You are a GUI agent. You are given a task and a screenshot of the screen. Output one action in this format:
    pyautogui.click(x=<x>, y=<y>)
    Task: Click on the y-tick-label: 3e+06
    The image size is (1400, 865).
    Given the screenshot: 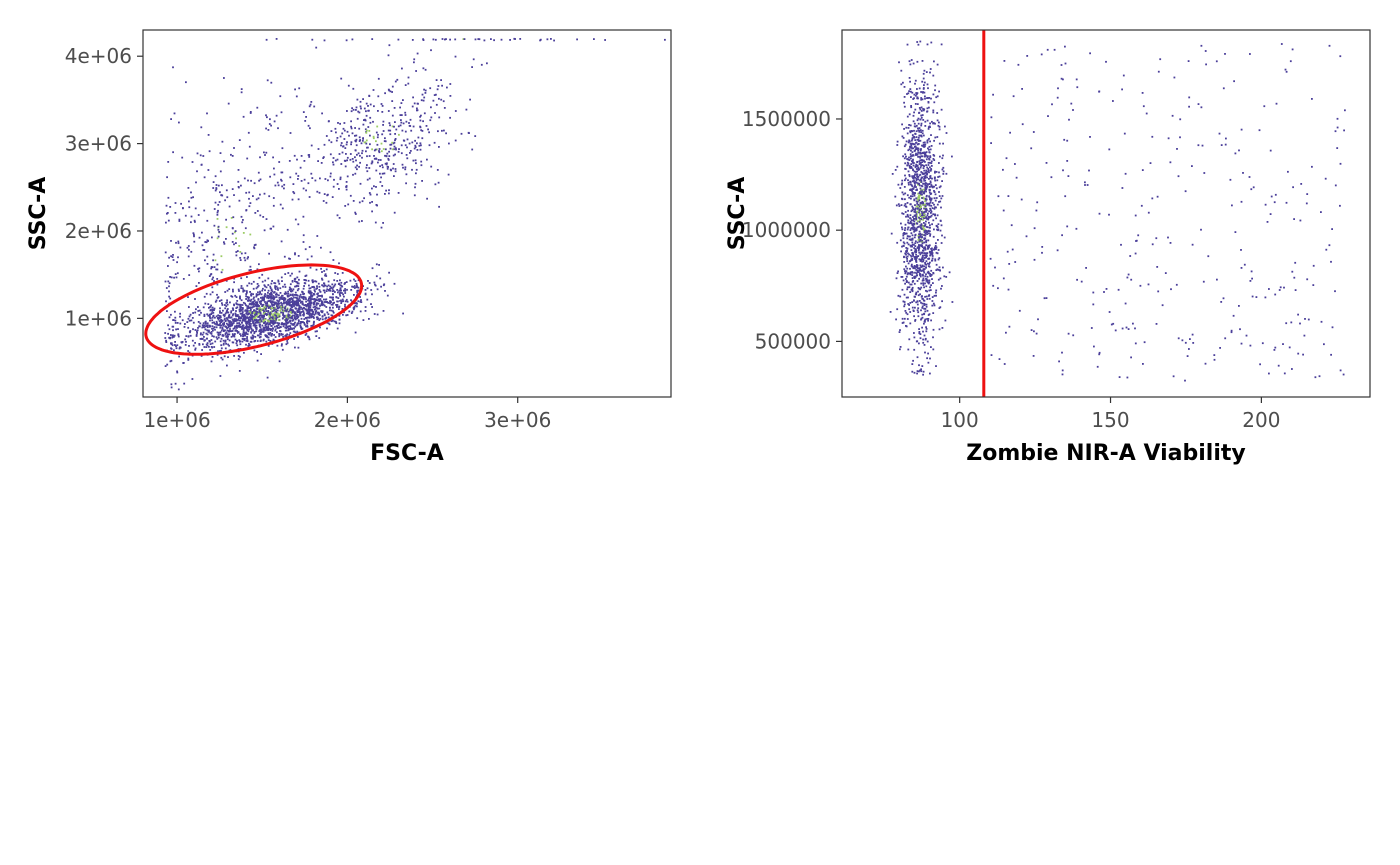 What is the action you would take?
    pyautogui.click(x=98, y=144)
    